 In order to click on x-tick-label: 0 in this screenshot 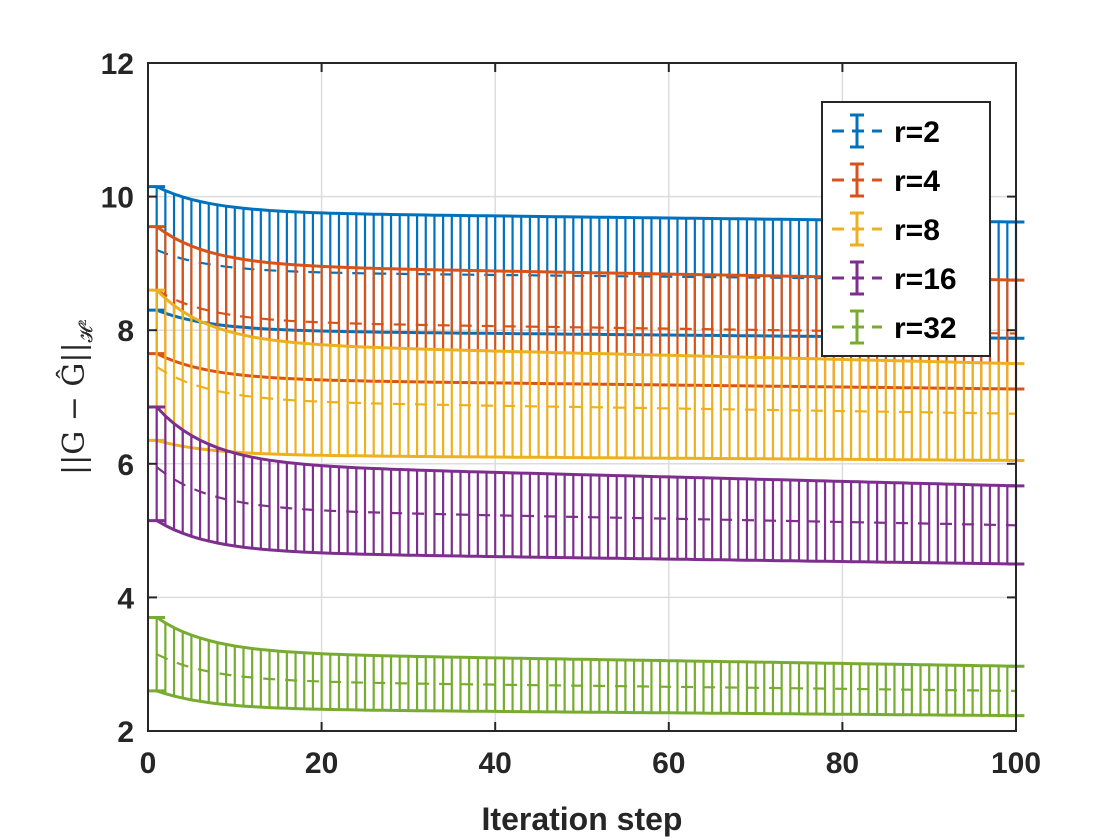, I will do `click(148, 763)`.